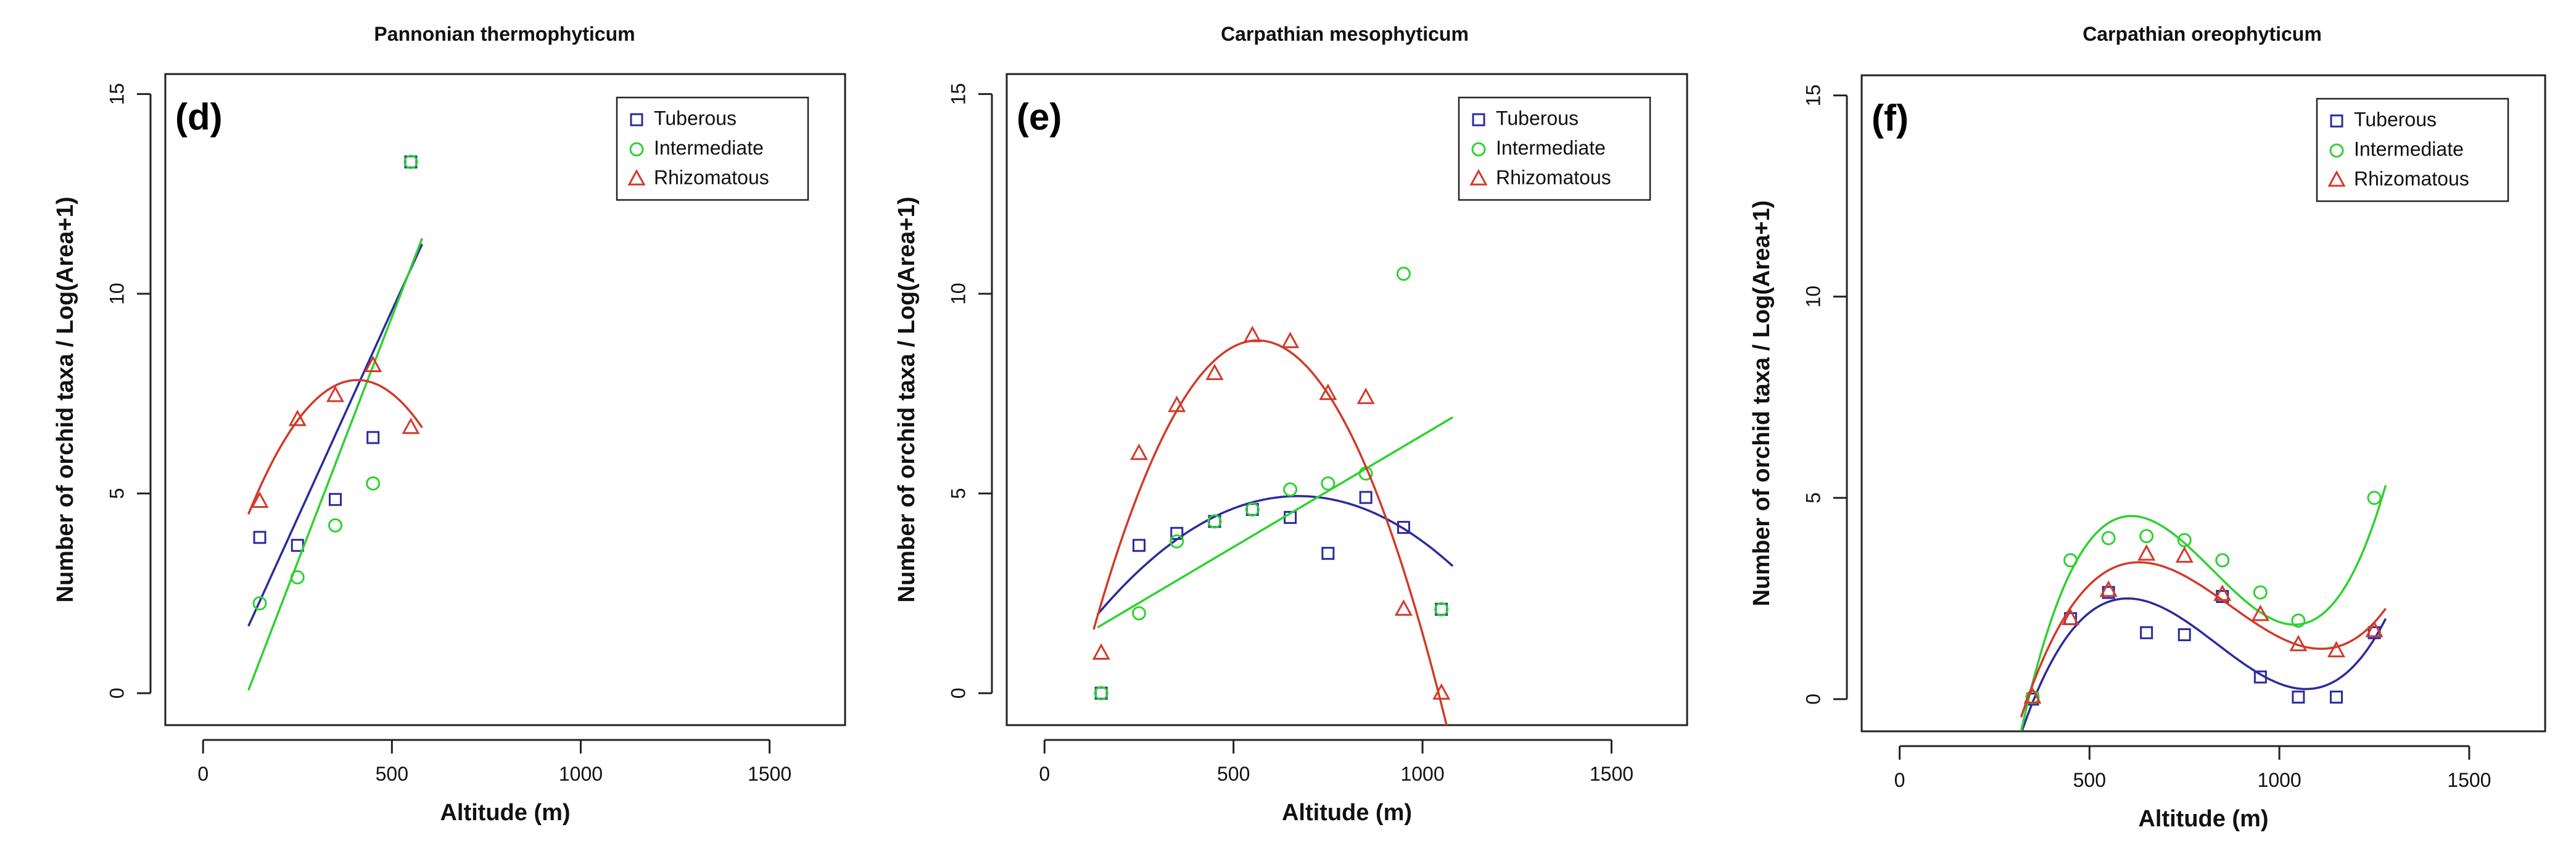 This screenshot has height=843, width=2576. Describe the element at coordinates (2202, 34) in the screenshot. I see `panel-title: Carpathian oreophyticum` at that location.